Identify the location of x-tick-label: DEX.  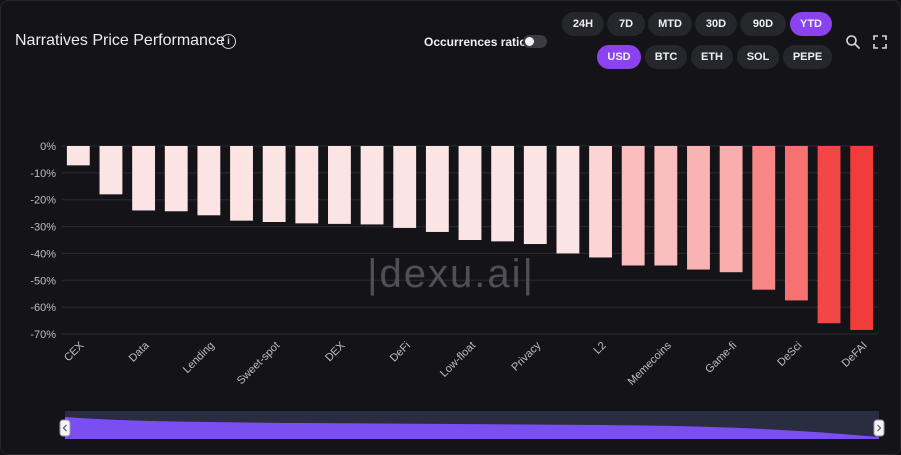
(335, 351).